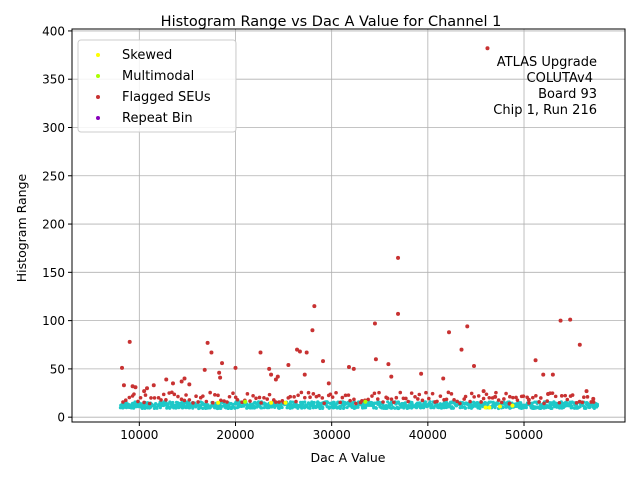 The width and height of the screenshot is (640, 480). Describe the element at coordinates (560, 78) in the screenshot. I see `annotation-line: COLUTAv4` at that location.